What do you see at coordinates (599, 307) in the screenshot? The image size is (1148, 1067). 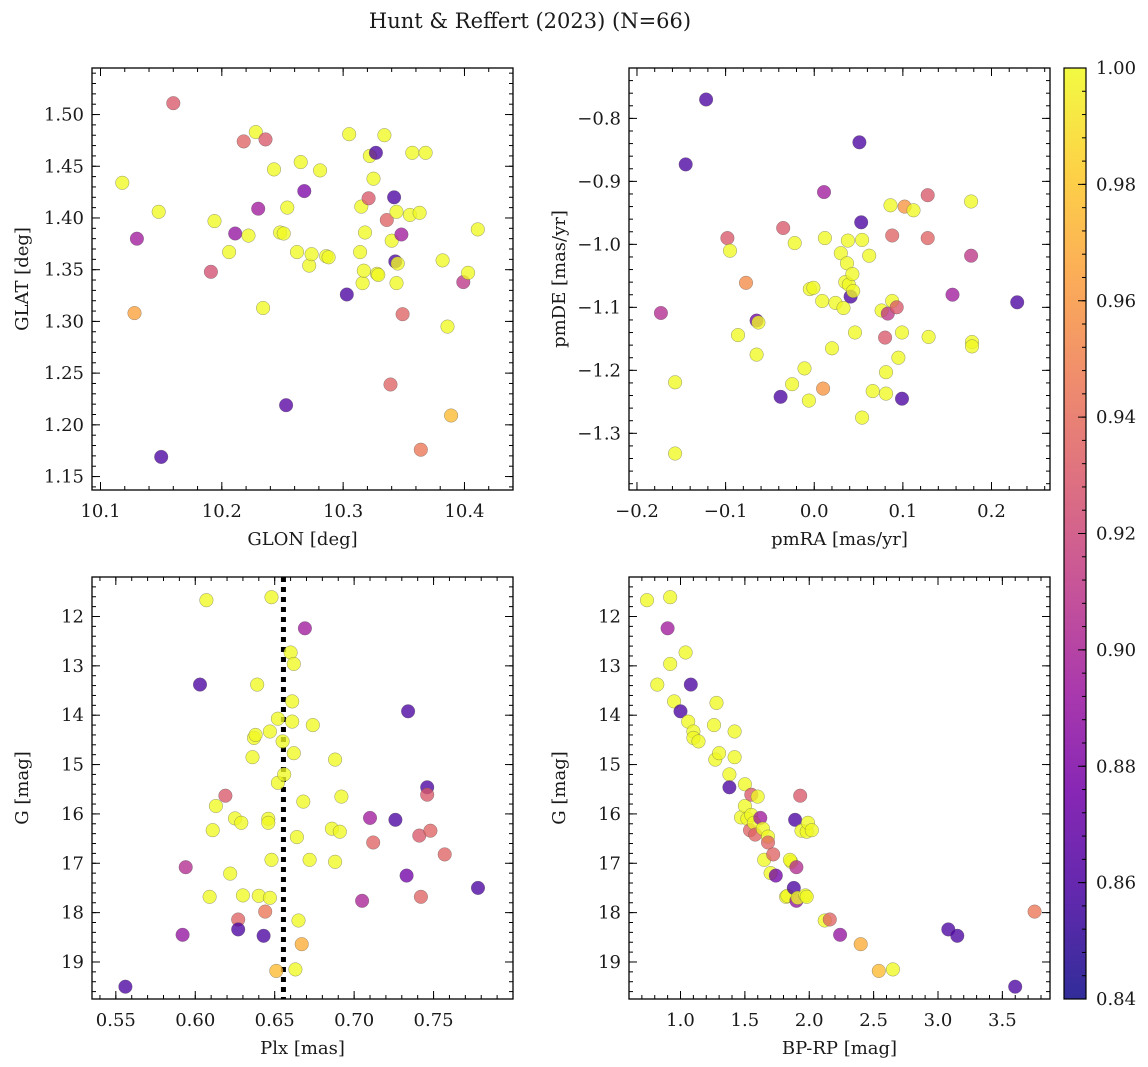 I see `y-tick-label: −1.1` at bounding box center [599, 307].